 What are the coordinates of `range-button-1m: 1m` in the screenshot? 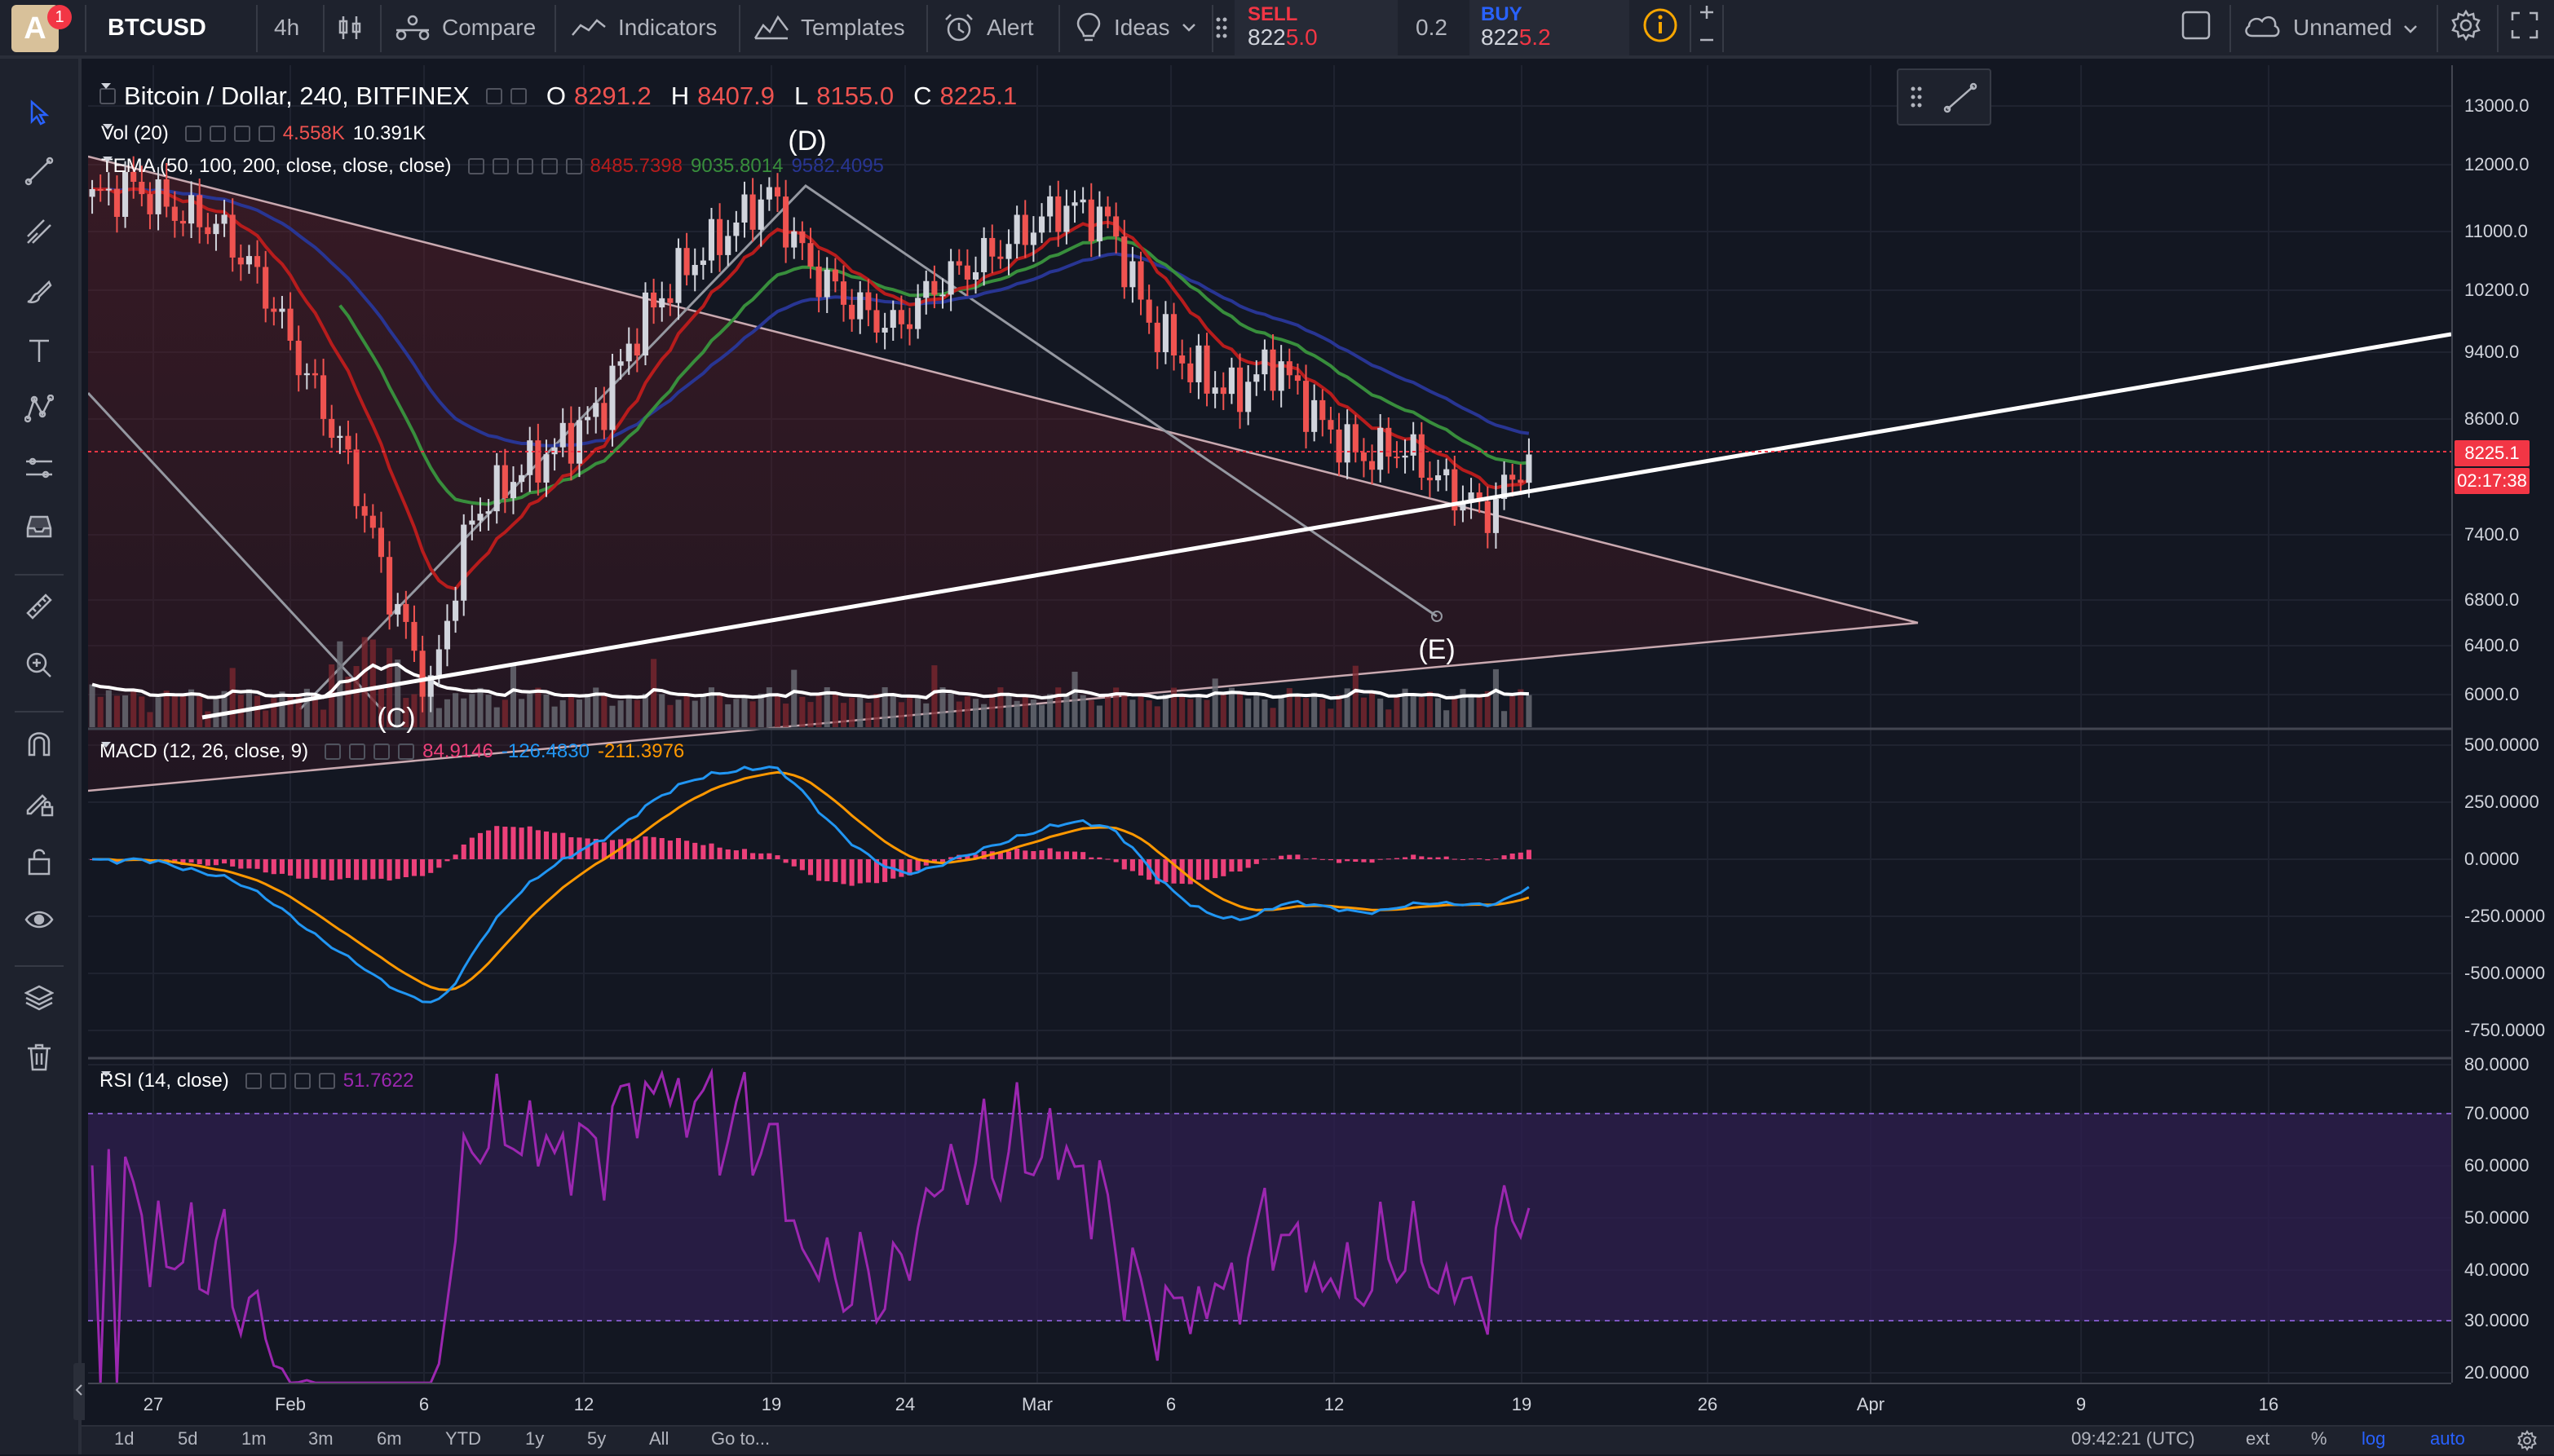 It's located at (254, 1439).